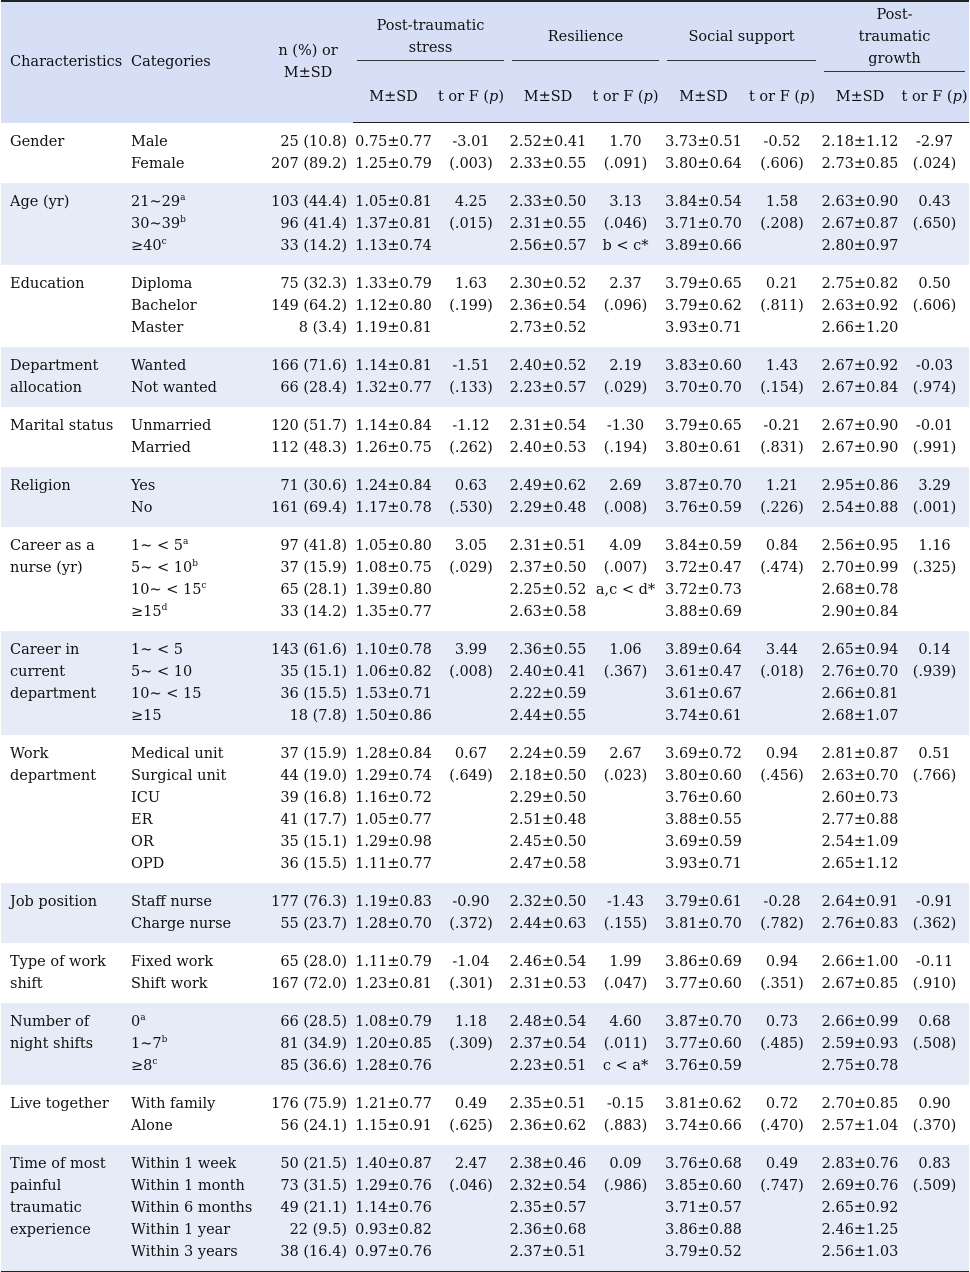 Image resolution: width=970 pixels, height=1272 pixels. Describe the element at coordinates (308, 497) in the screenshot. I see `n-cell: 71 (30.6) 161 (69.4)` at that location.